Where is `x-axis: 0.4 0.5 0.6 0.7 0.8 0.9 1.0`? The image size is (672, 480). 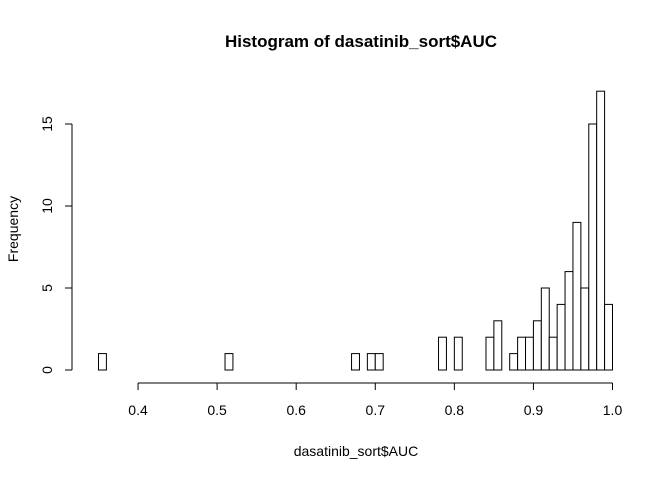 x-axis: 0.4 0.5 0.6 0.7 0.8 0.9 1.0 is located at coordinates (375, 400).